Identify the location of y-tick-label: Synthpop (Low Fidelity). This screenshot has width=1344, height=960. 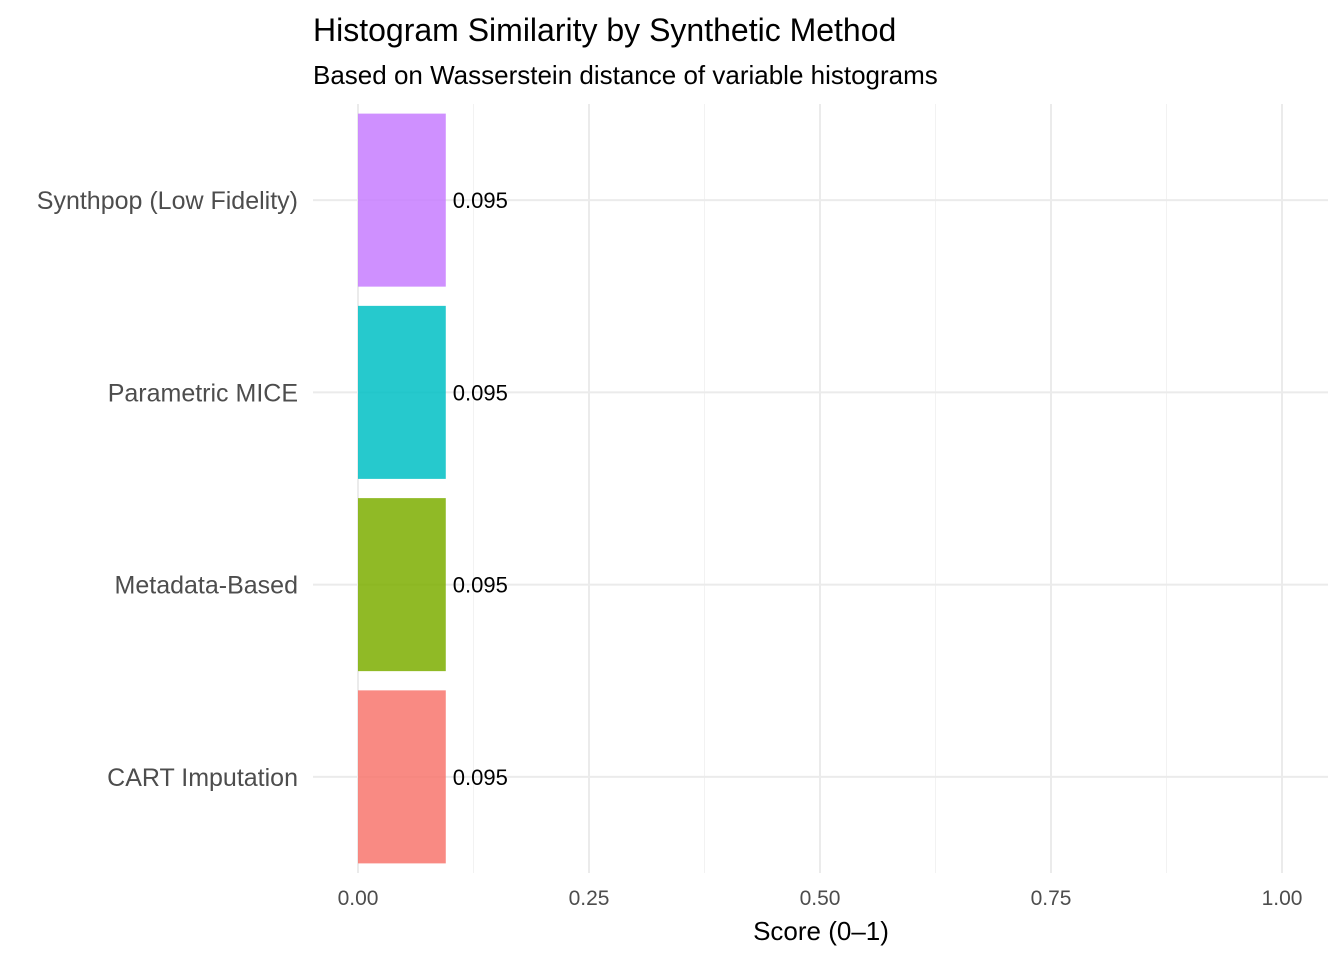
(167, 201).